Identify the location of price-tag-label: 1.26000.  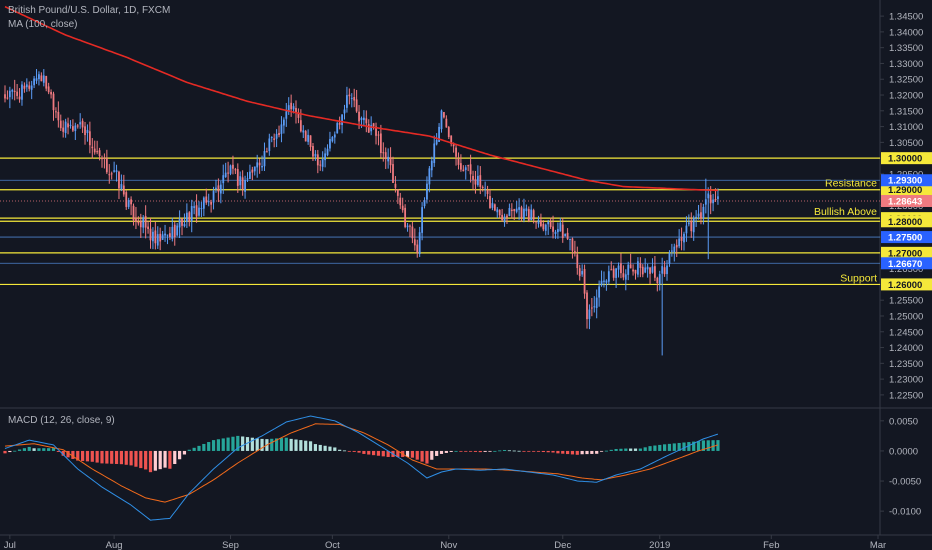
(905, 285).